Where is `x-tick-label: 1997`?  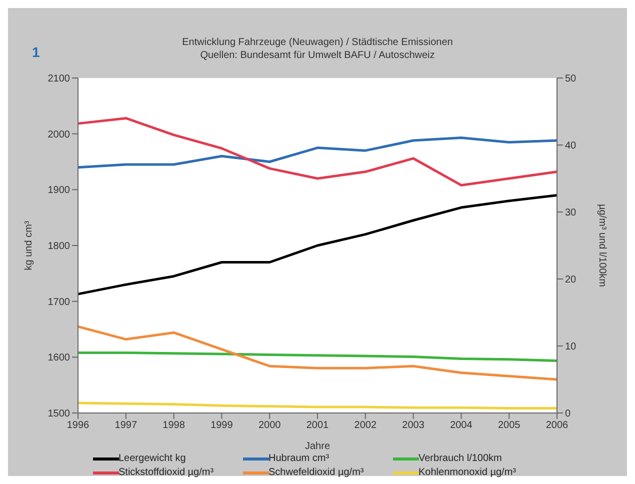
x-tick-label: 1997 is located at coordinates (126, 426).